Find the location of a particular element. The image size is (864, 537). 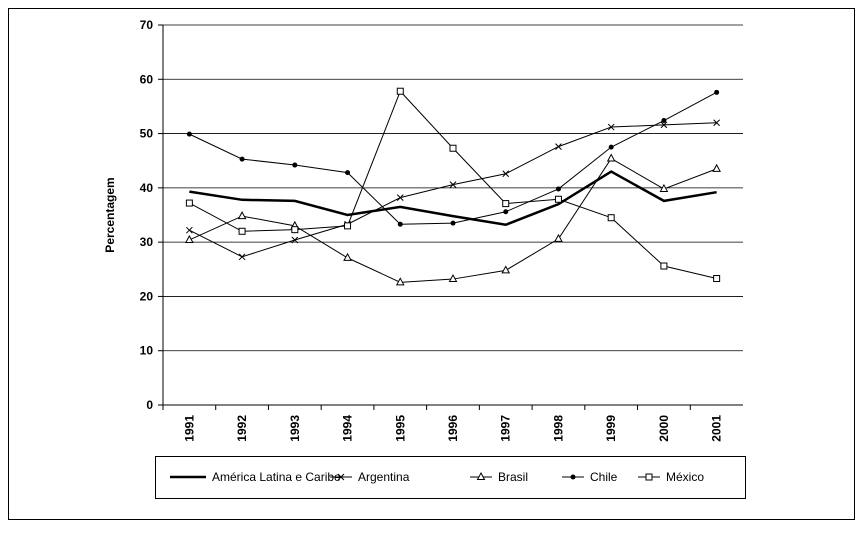

y-tick-label: 10 is located at coordinates (147, 351).